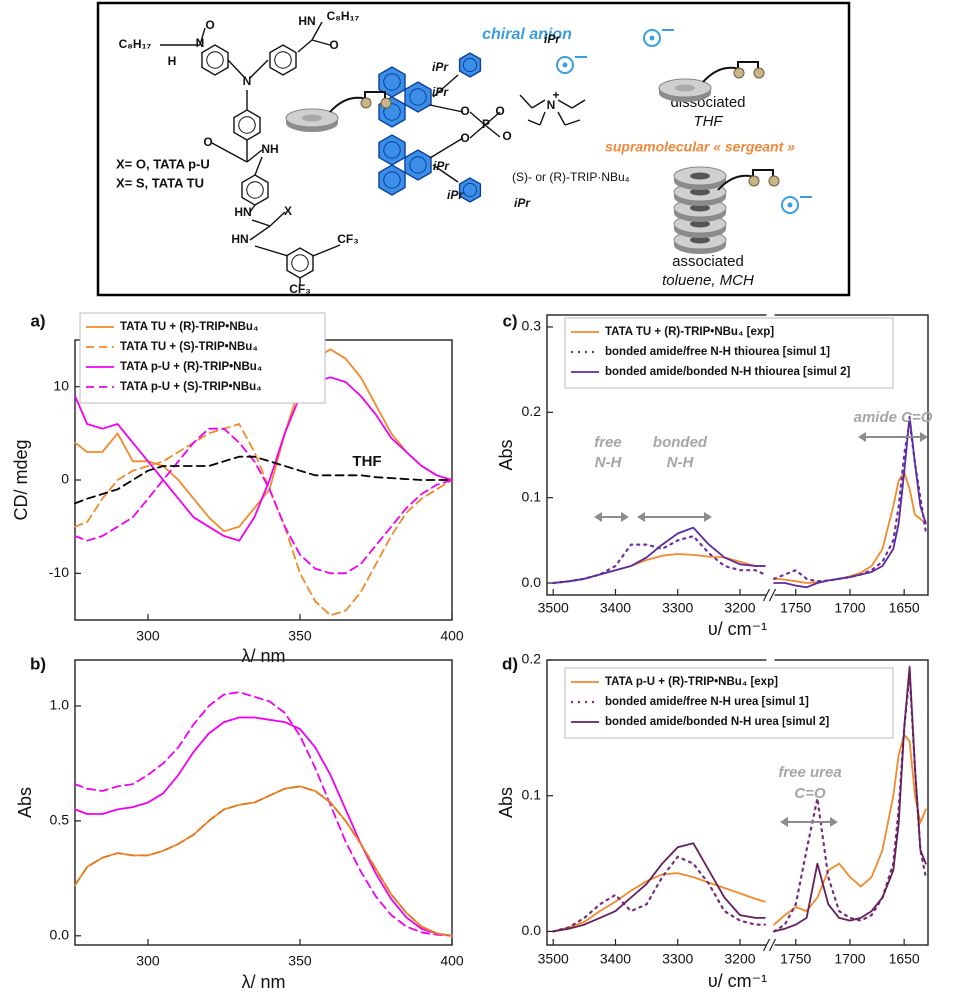  I want to click on annotation: N-H, so click(681, 462).